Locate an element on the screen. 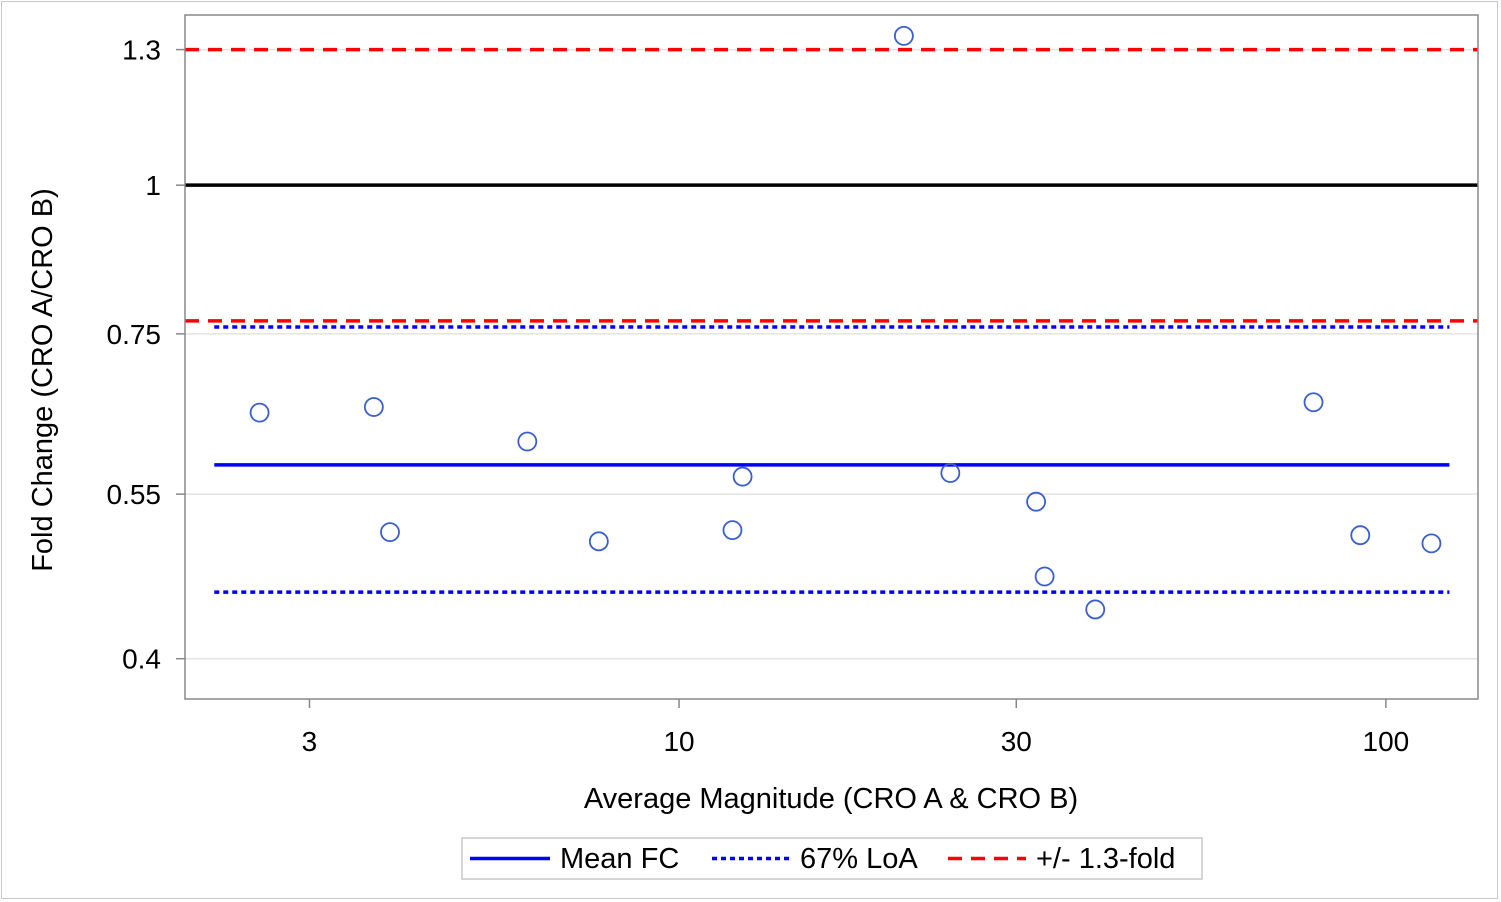 The width and height of the screenshot is (1501, 902). x-axis-title: Average Magnitude (CRO A & CRO B) is located at coordinates (831, 799).